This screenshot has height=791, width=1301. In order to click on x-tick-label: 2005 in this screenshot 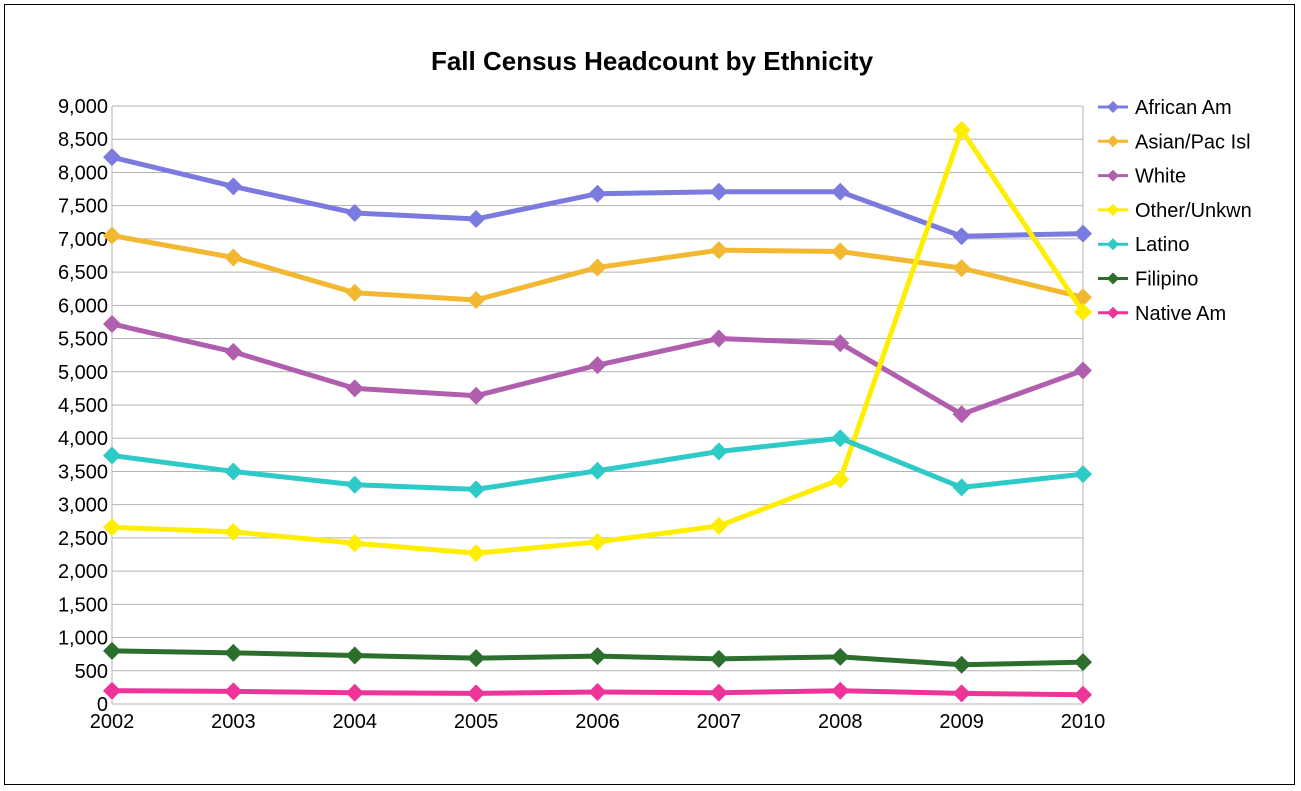, I will do `click(476, 722)`.